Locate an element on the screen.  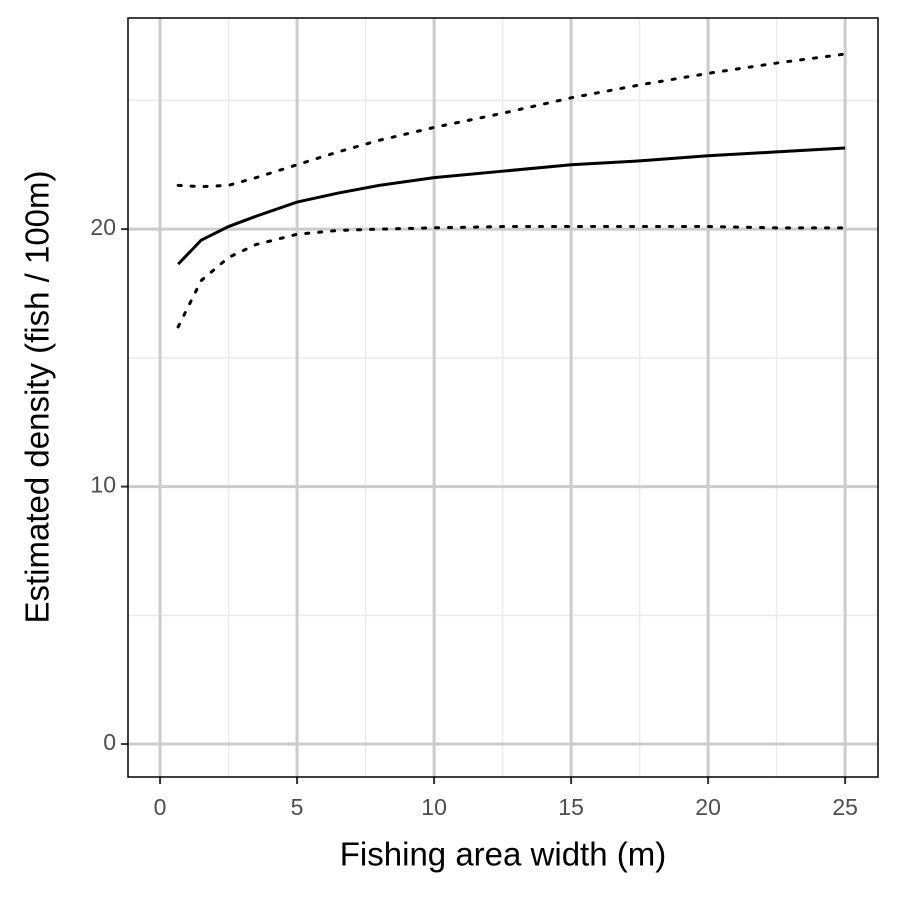
x-tick-label: 20 is located at coordinates (708, 807).